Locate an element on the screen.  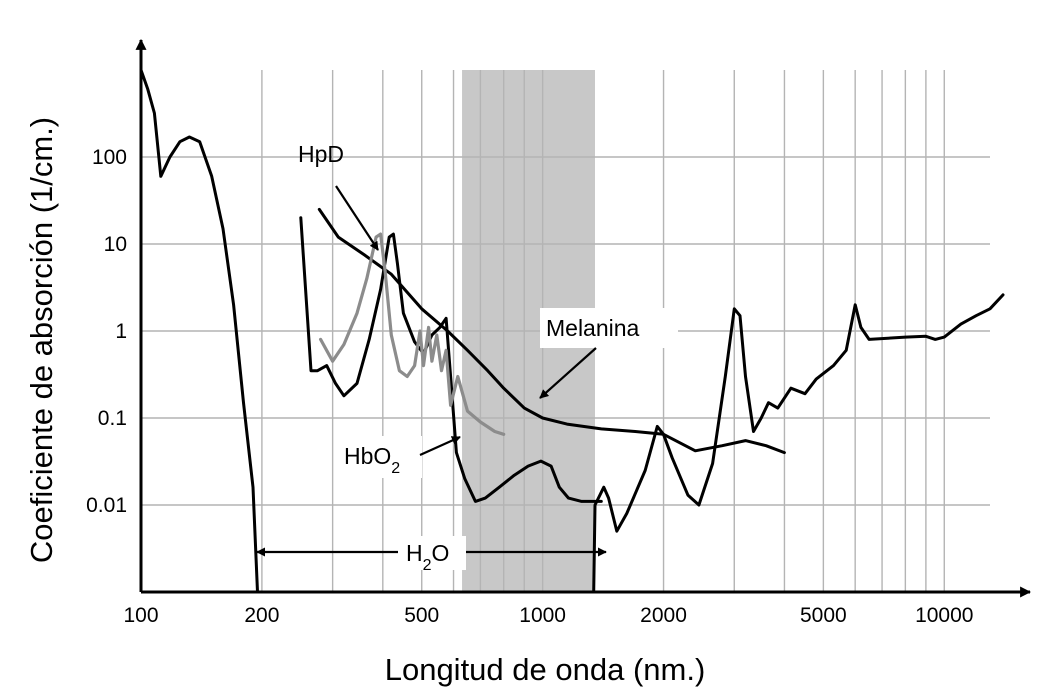
annotation-melanina-arrow is located at coordinates (568, 373).